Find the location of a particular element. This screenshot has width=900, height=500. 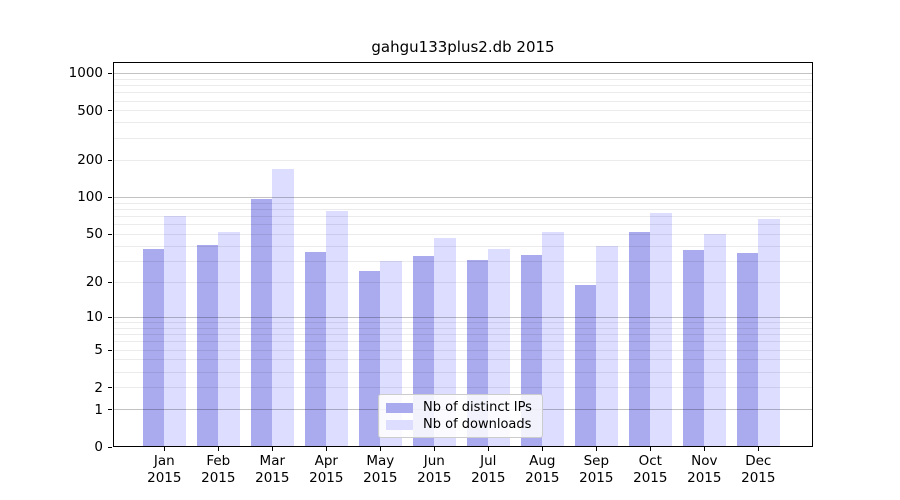

bar-oct-distinct-ips is located at coordinates (639, 339).